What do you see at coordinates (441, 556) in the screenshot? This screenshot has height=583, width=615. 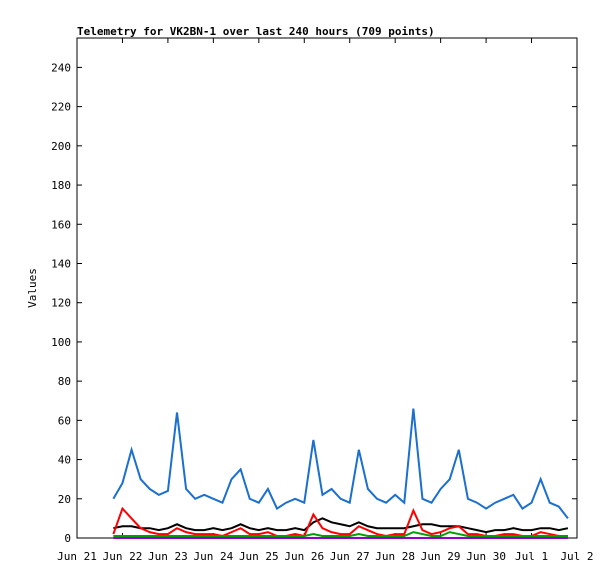 I see `x-tick-label: Jun 29` at bounding box center [441, 556].